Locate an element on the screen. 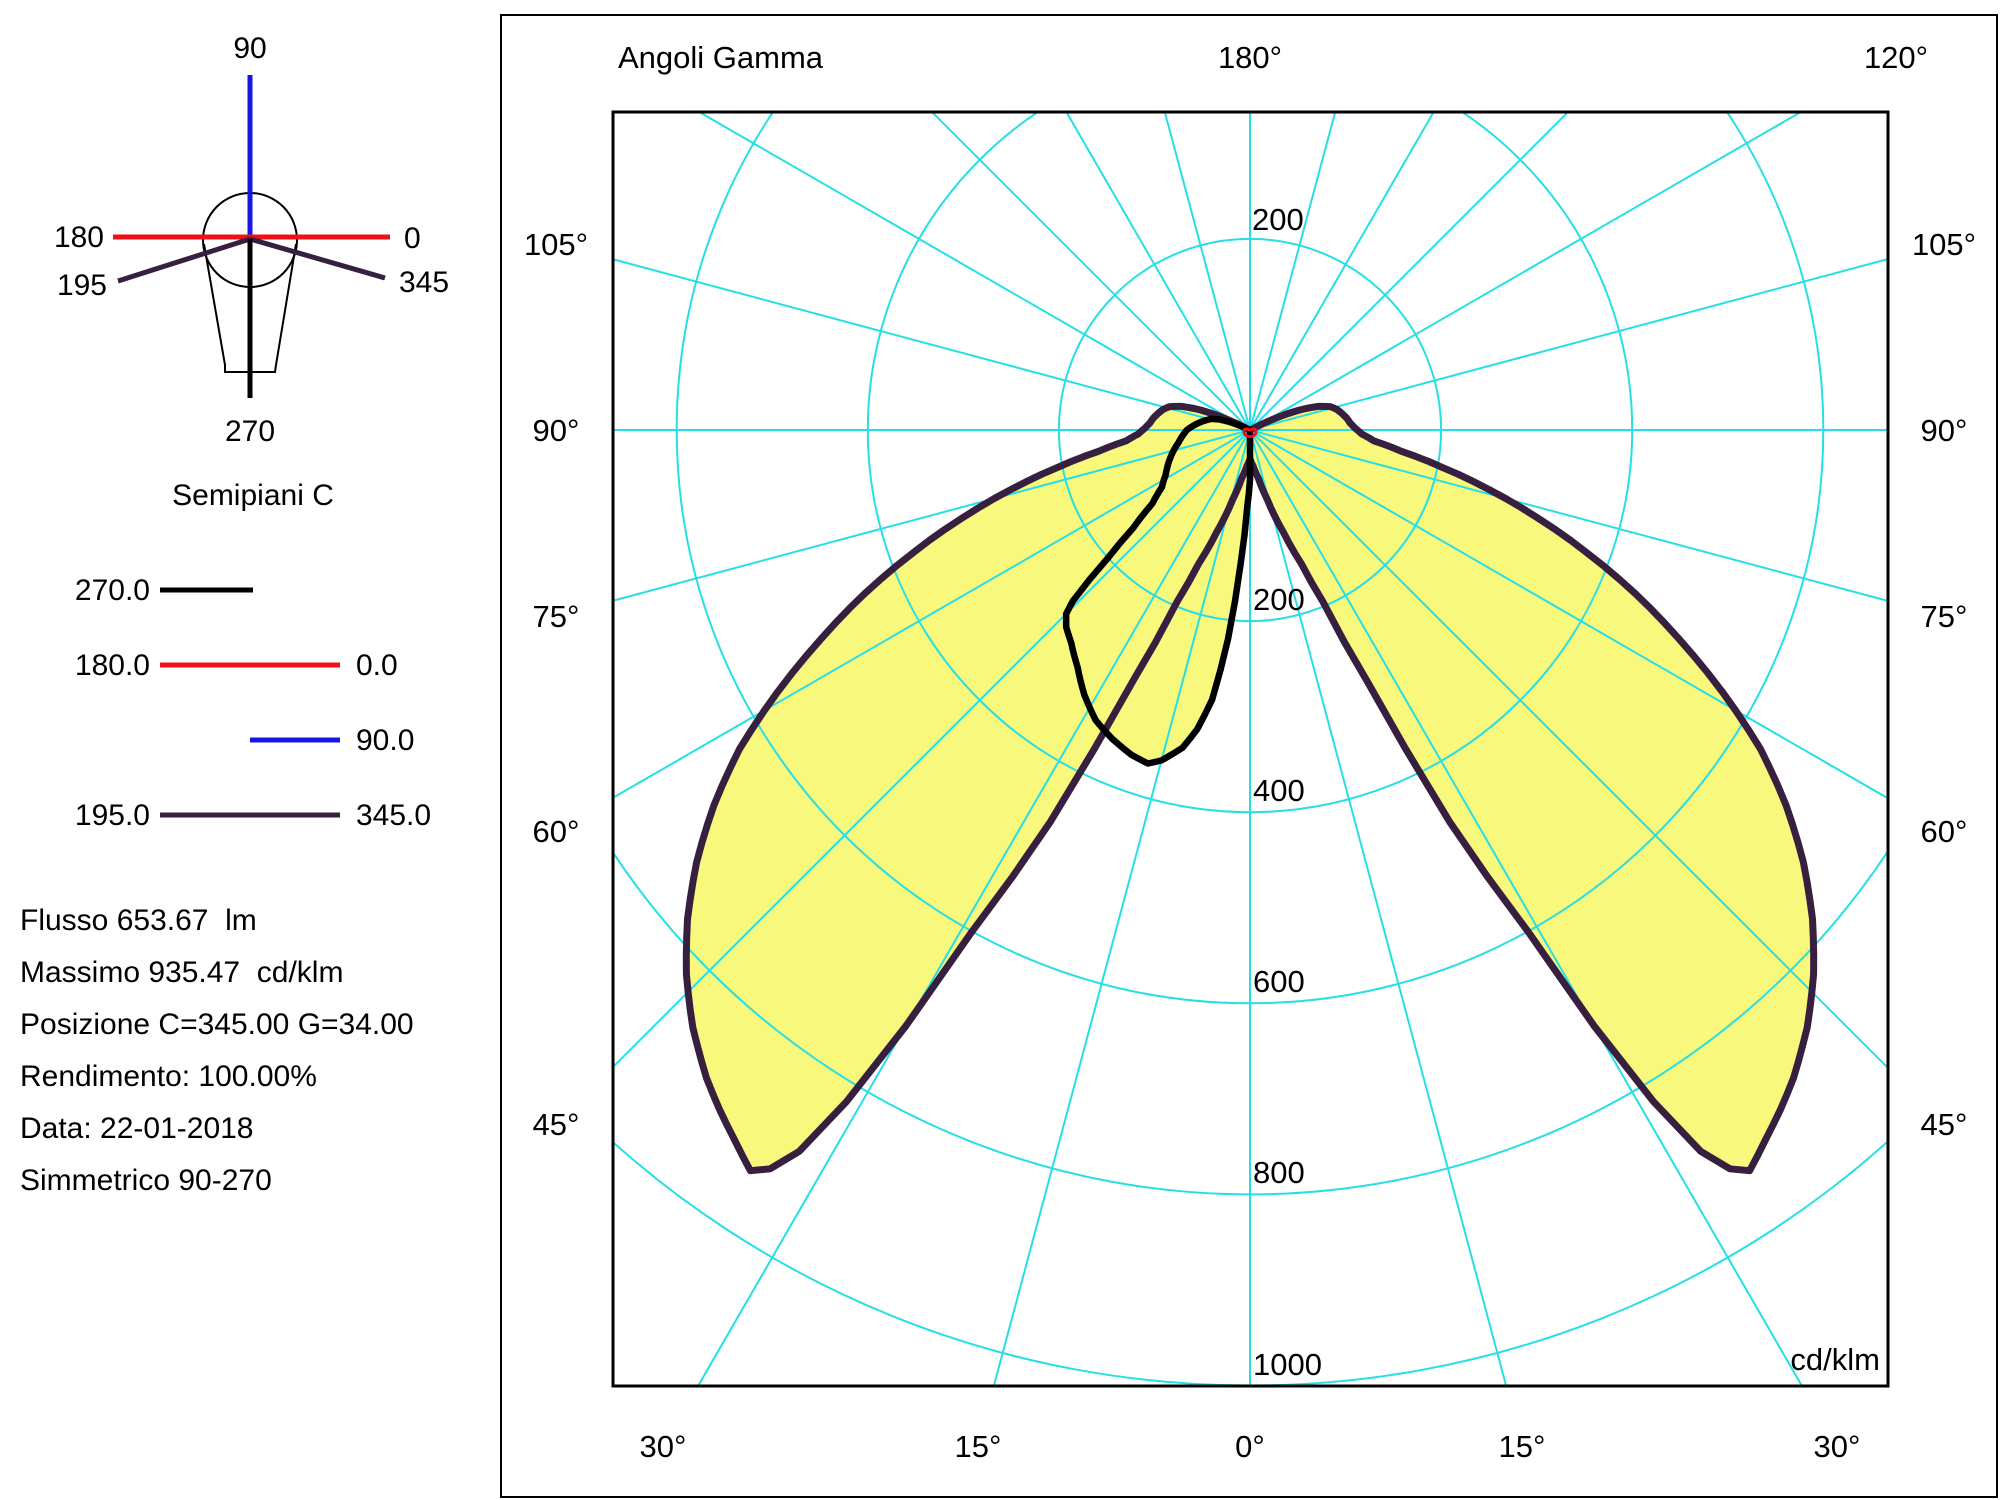 The image size is (2000, 1500). gamma-label-left-45: 45° is located at coordinates (556, 1124).